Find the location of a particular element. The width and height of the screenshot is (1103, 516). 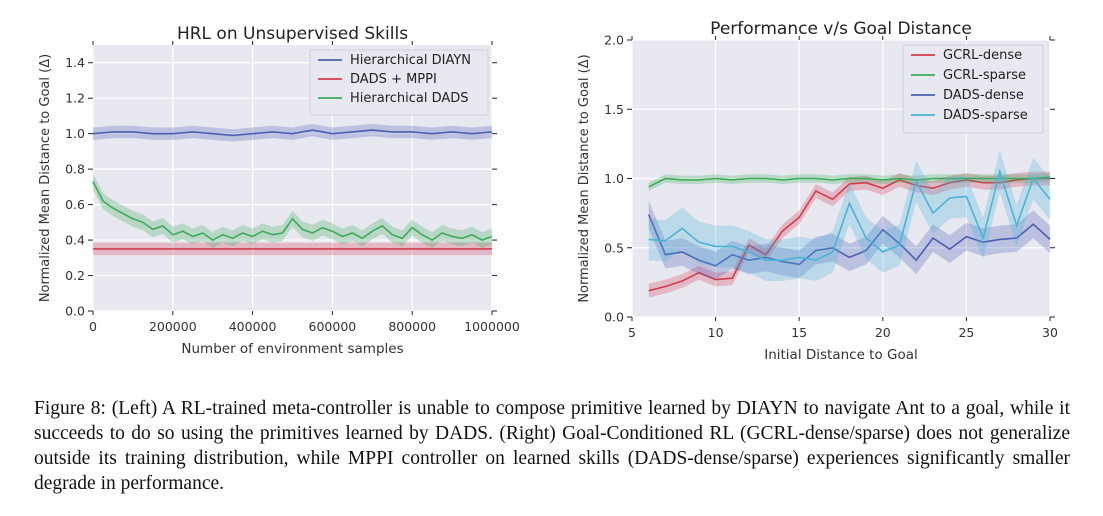

legend-label: GCRL-sparse is located at coordinates (984, 75).